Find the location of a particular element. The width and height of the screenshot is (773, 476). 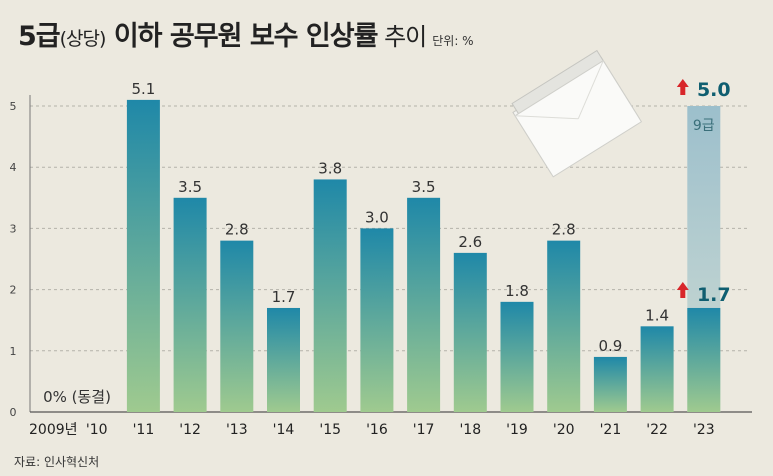

title-main: 5급 is located at coordinates (39, 36).